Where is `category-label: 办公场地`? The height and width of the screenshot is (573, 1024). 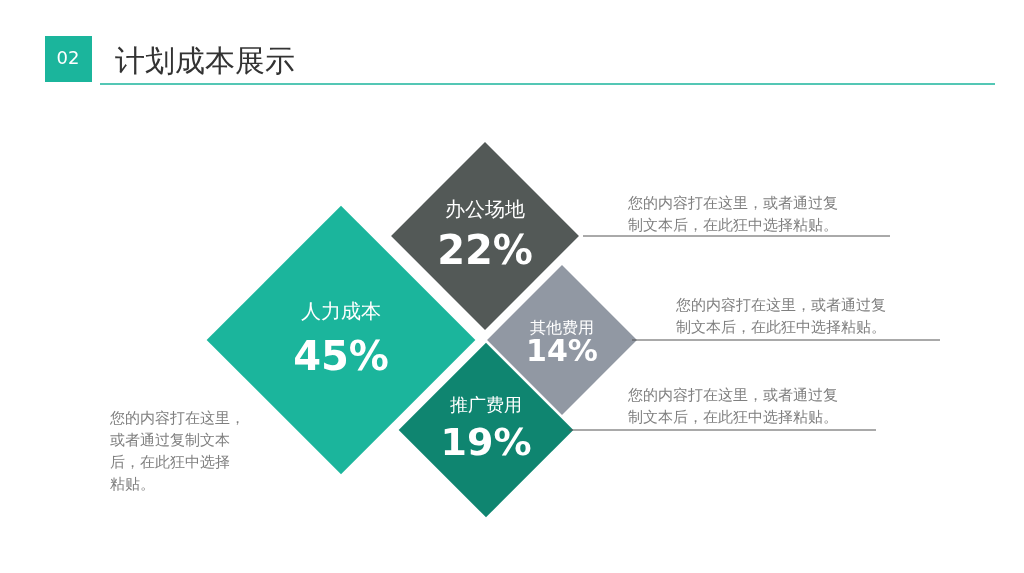 category-label: 办公场地 is located at coordinates (485, 209).